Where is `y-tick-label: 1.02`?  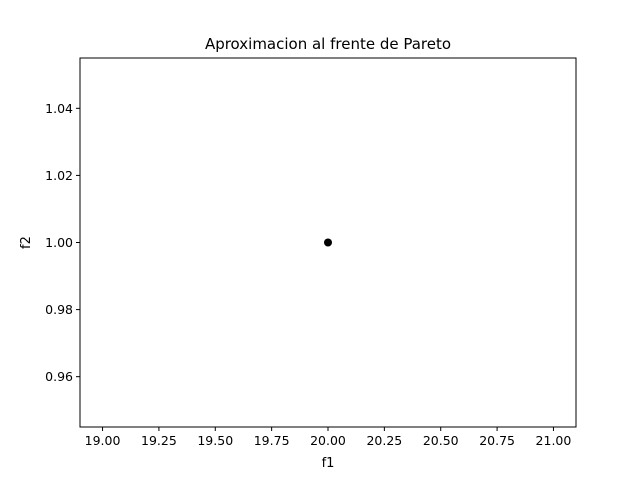 y-tick-label: 1.02 is located at coordinates (59, 175).